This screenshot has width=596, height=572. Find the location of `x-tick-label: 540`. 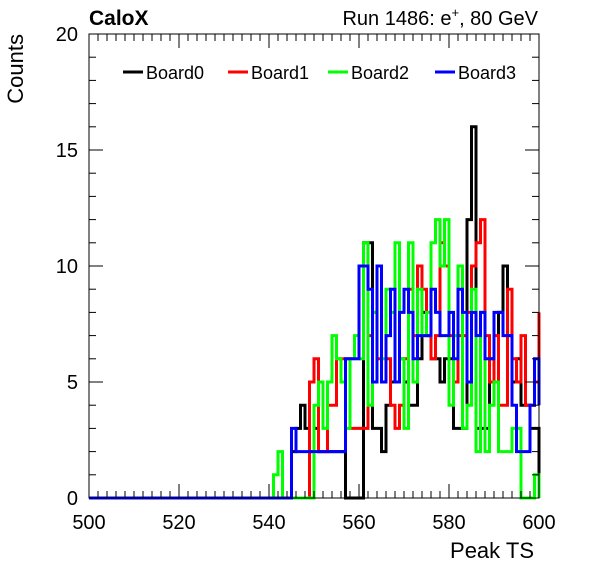

x-tick-label: 540 is located at coordinates (268, 523).